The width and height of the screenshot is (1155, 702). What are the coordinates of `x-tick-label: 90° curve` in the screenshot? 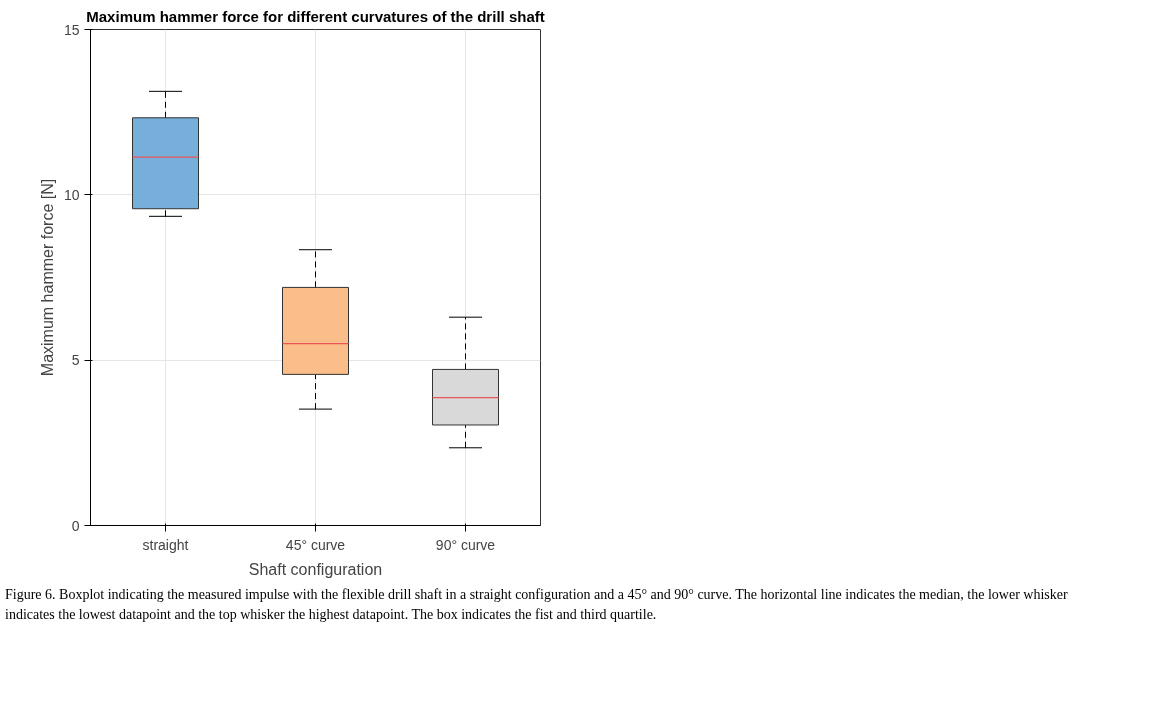 It's located at (465, 544).